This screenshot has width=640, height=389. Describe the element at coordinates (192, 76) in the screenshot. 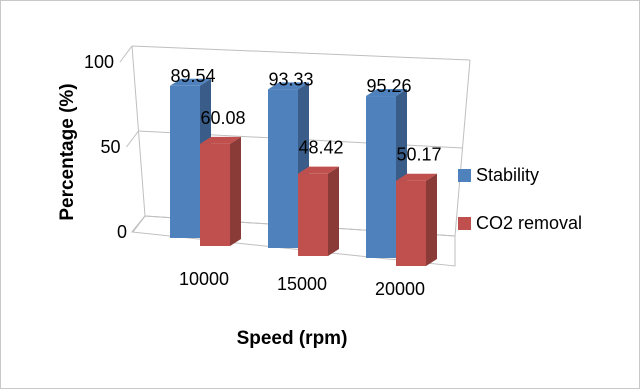

I see `data-label: 89.54` at that location.